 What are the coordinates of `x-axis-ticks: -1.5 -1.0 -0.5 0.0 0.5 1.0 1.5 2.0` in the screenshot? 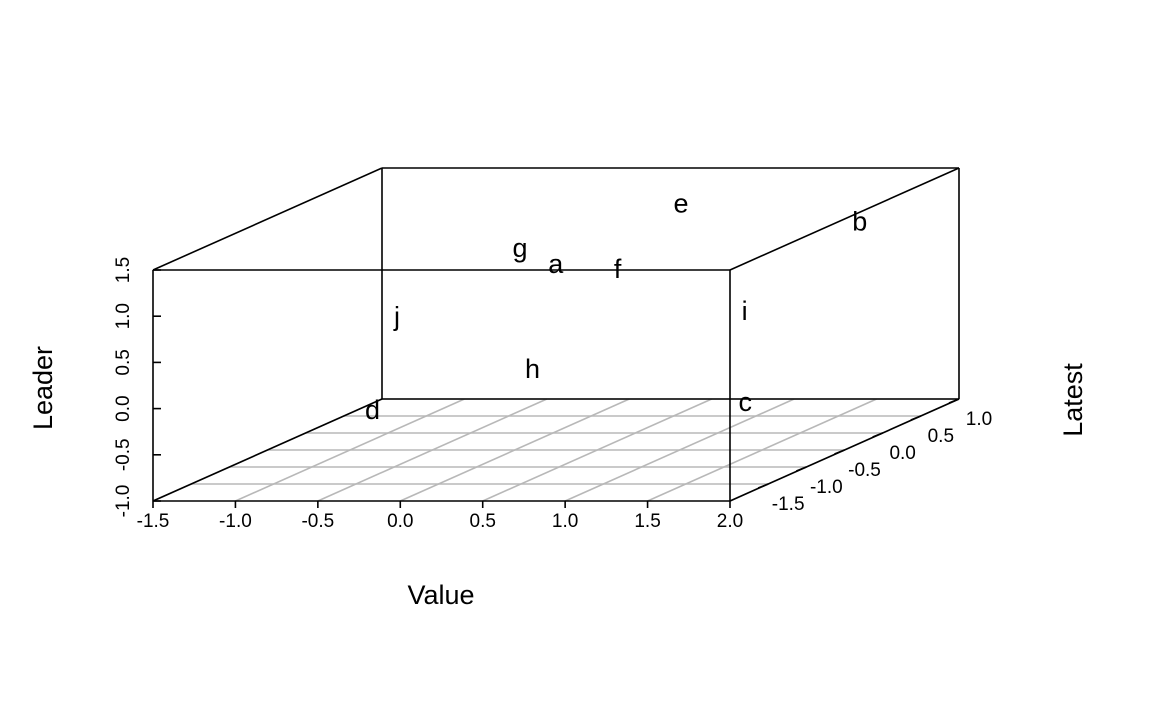 It's located at (440, 516).